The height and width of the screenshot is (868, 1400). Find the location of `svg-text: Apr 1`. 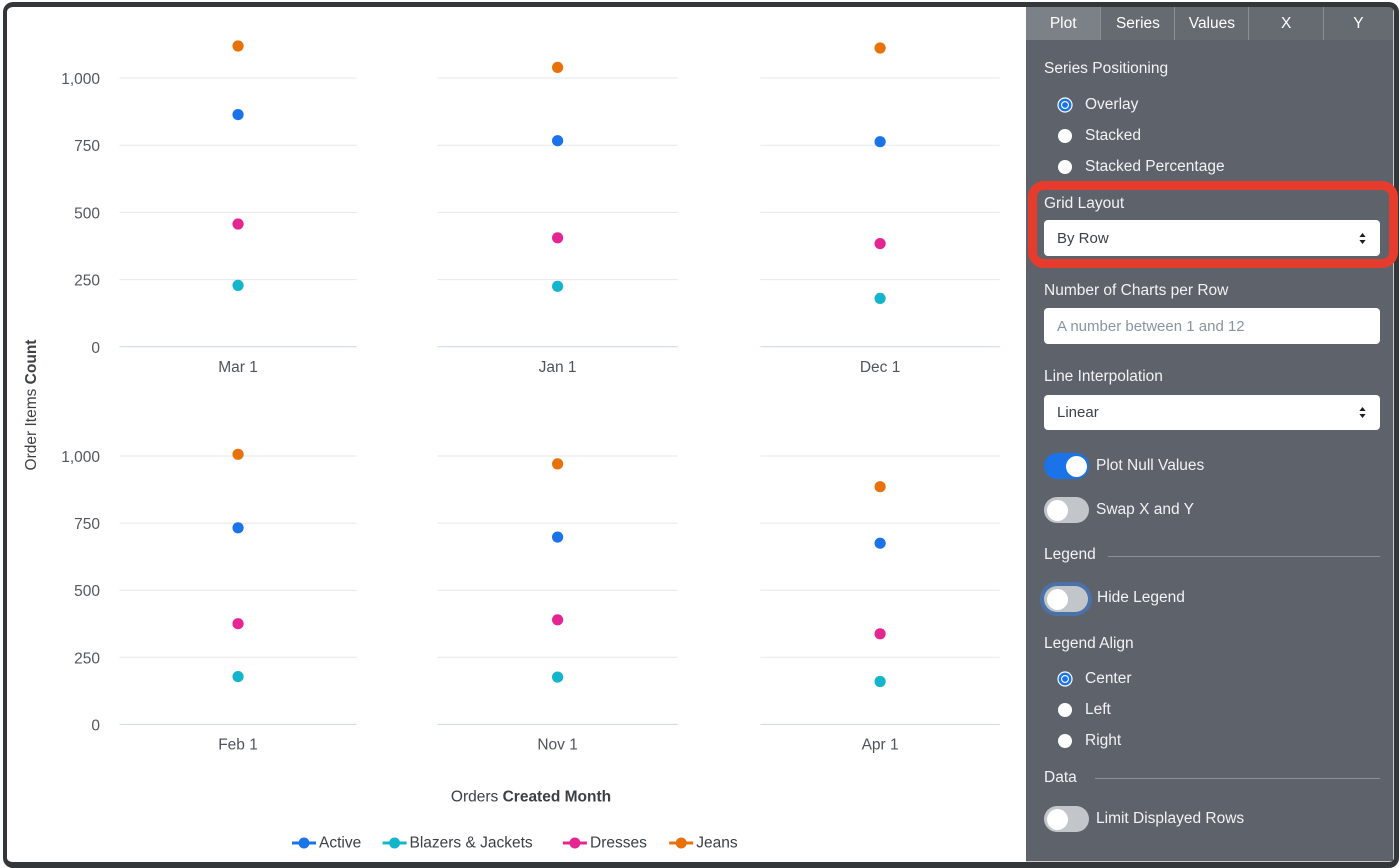

svg-text: Apr 1 is located at coordinates (880, 745).